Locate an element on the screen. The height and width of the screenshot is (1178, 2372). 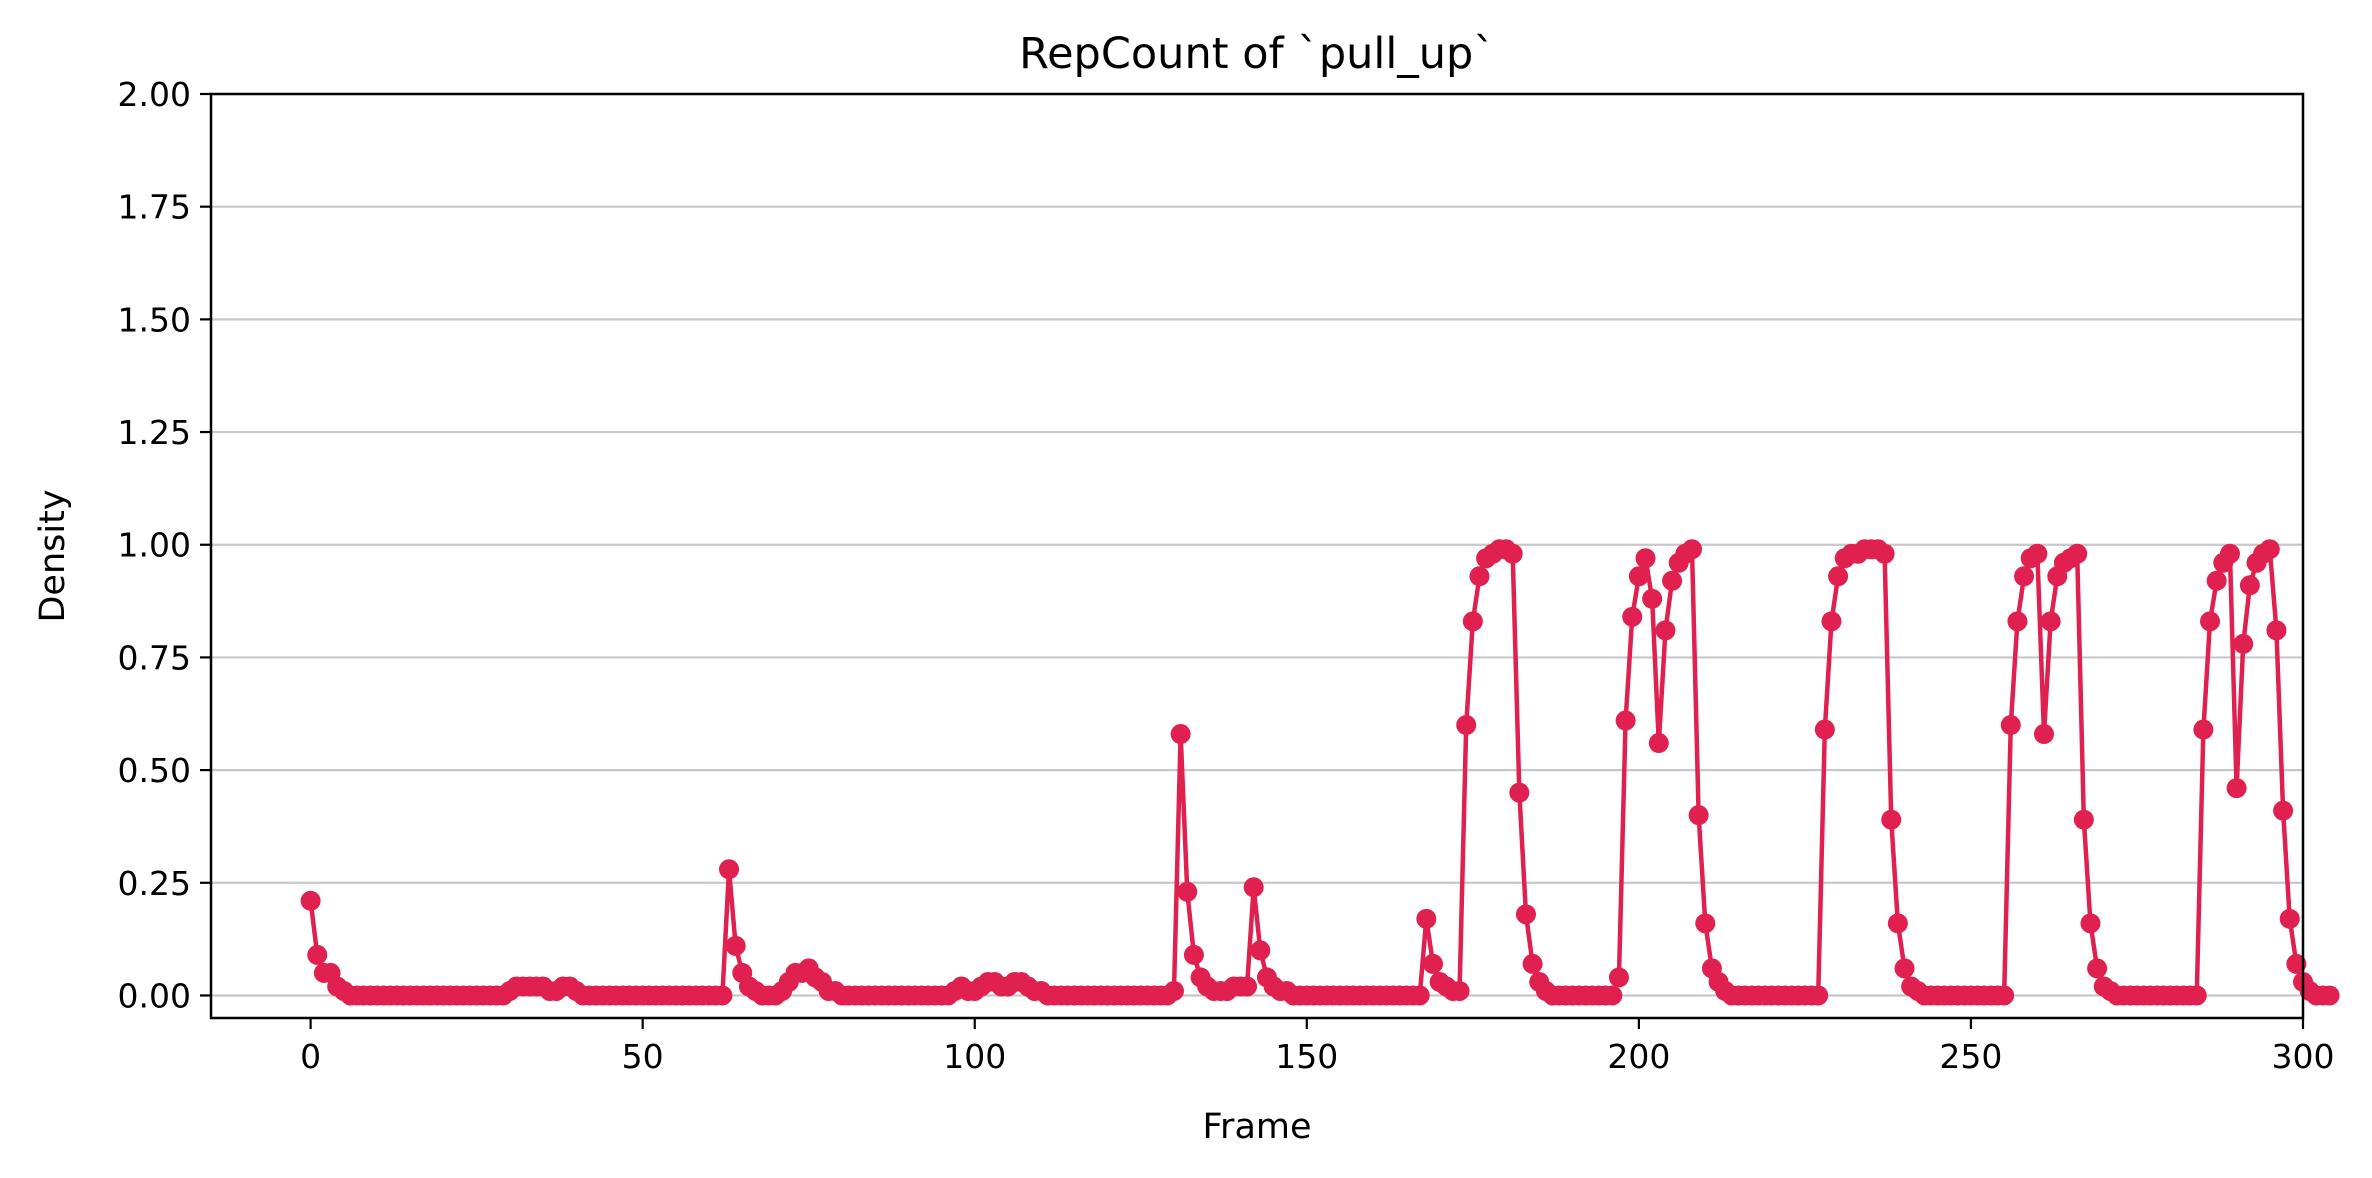
y-tick-label: 0.00 is located at coordinates (154, 995).